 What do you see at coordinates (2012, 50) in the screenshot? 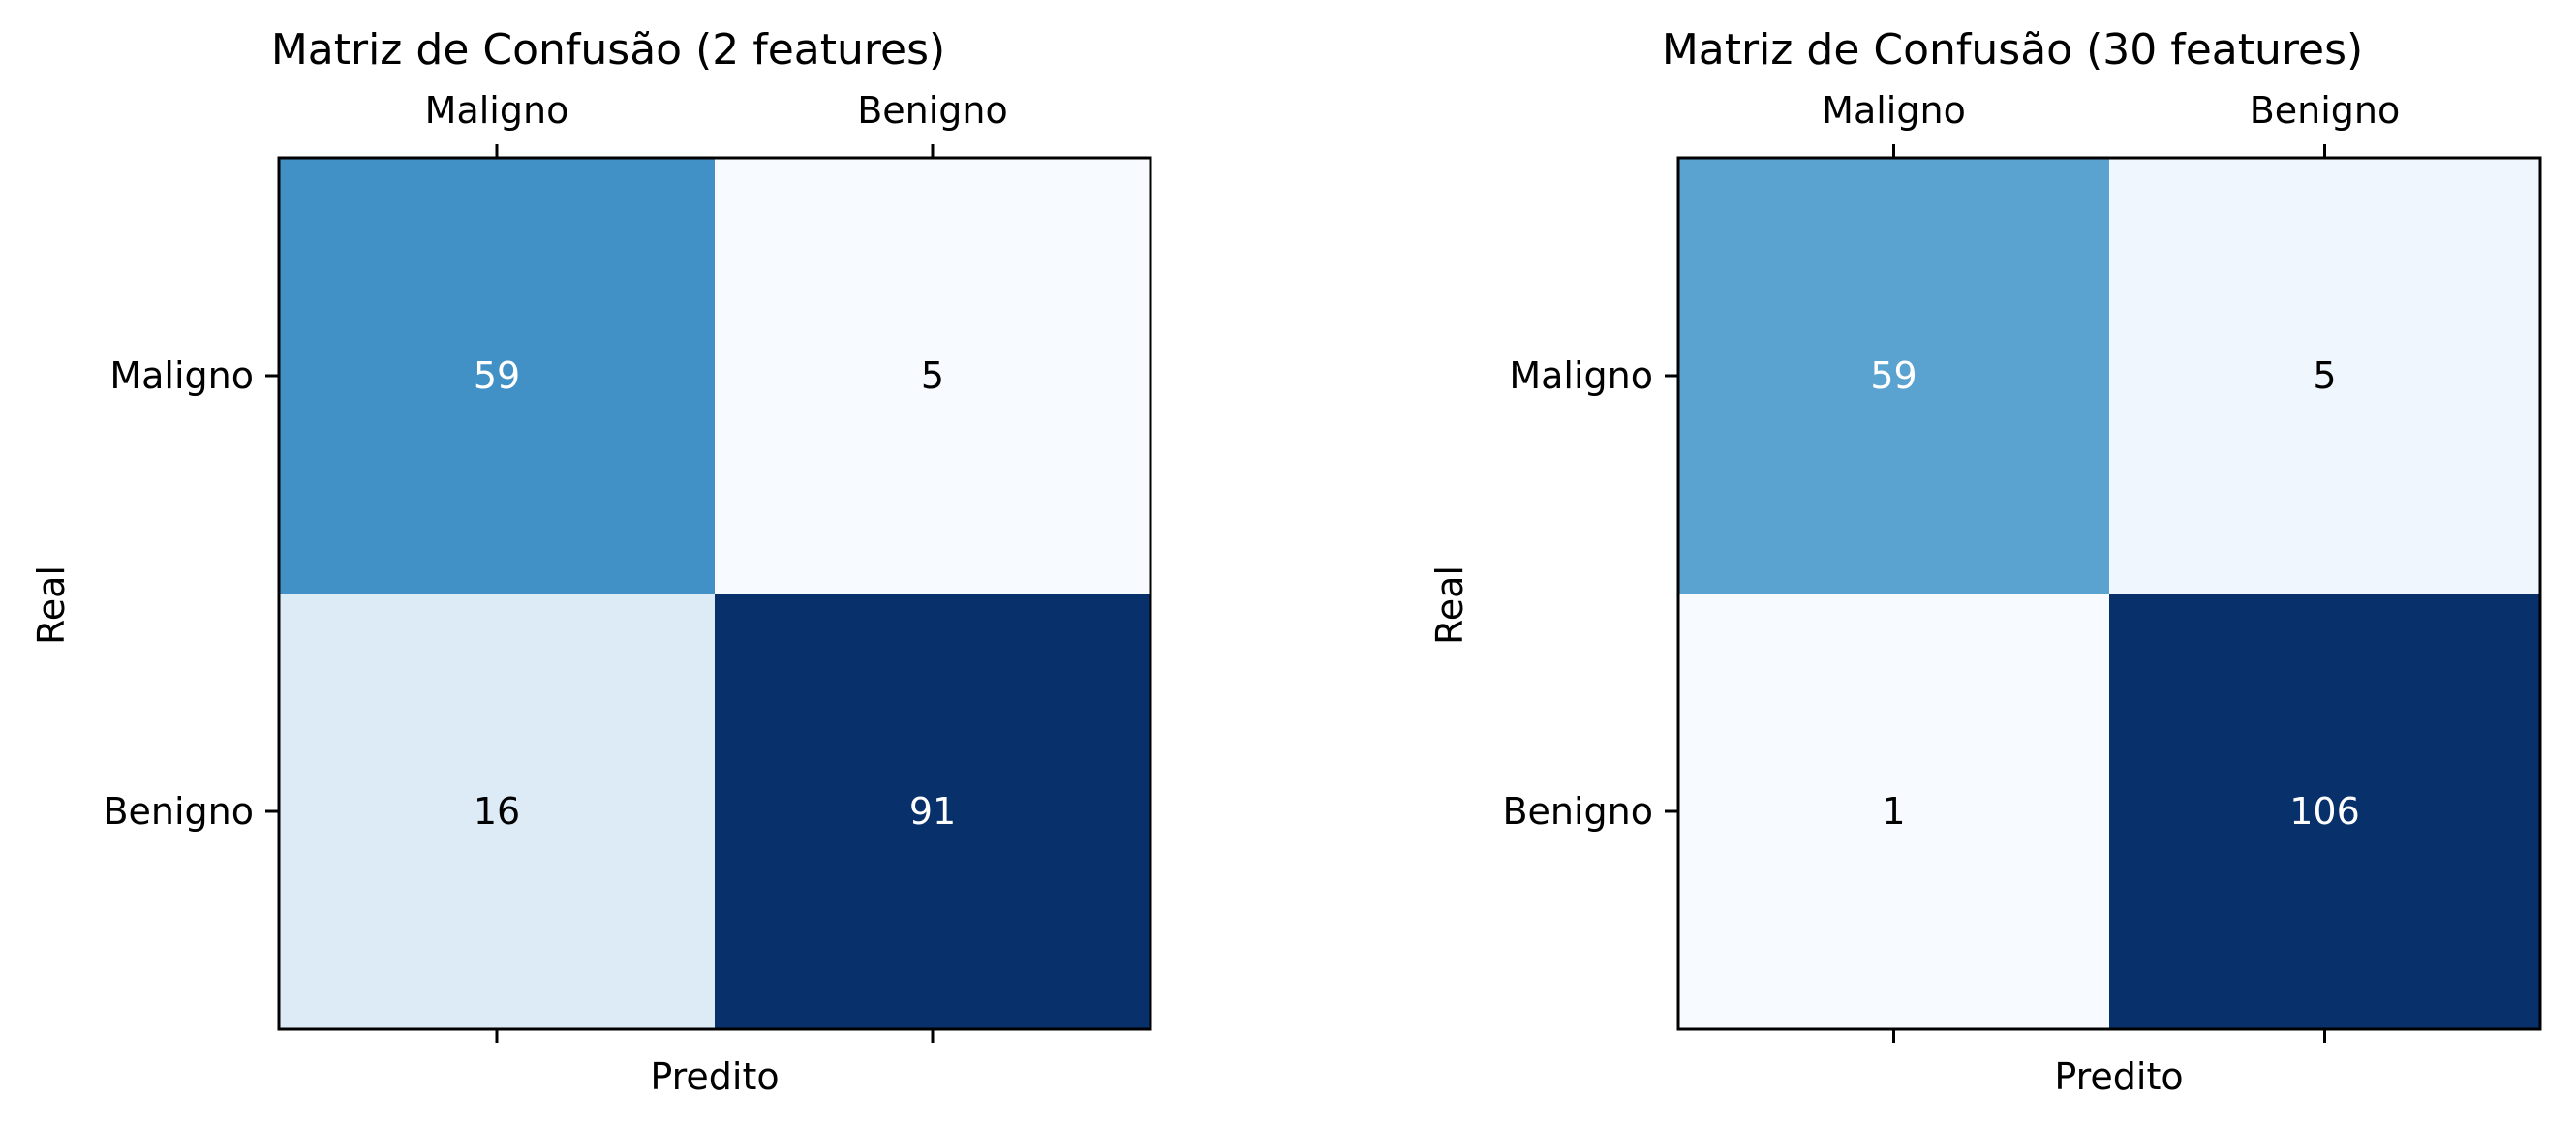
I see `chart-title: Matriz de Confusão (30 features)` at bounding box center [2012, 50].